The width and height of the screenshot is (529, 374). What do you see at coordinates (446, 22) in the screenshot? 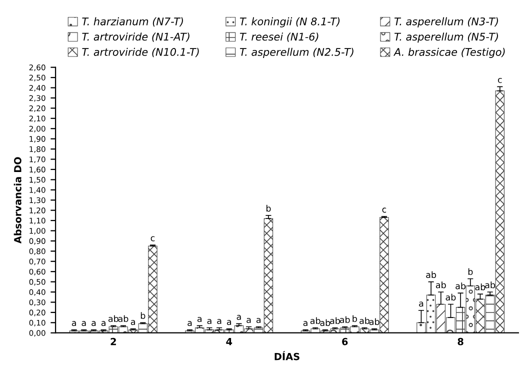
I see `legend-label: T. asperellum (N3-T)` at bounding box center [446, 22].